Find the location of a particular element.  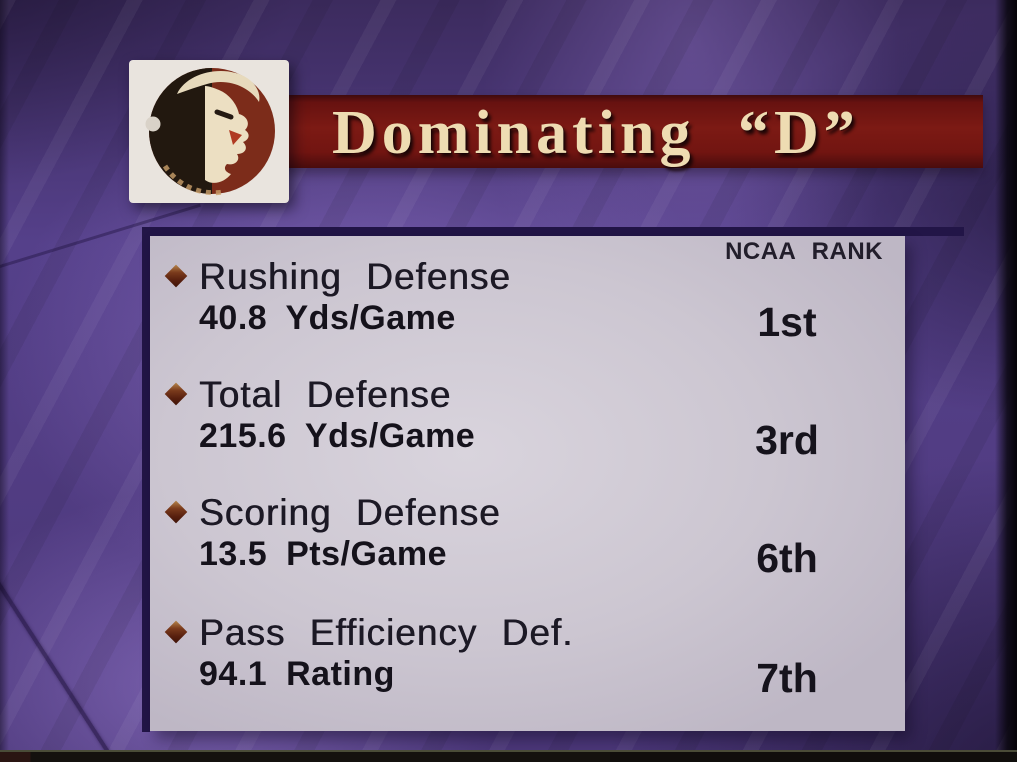

stat-rank: 3rd is located at coordinates (787, 440).